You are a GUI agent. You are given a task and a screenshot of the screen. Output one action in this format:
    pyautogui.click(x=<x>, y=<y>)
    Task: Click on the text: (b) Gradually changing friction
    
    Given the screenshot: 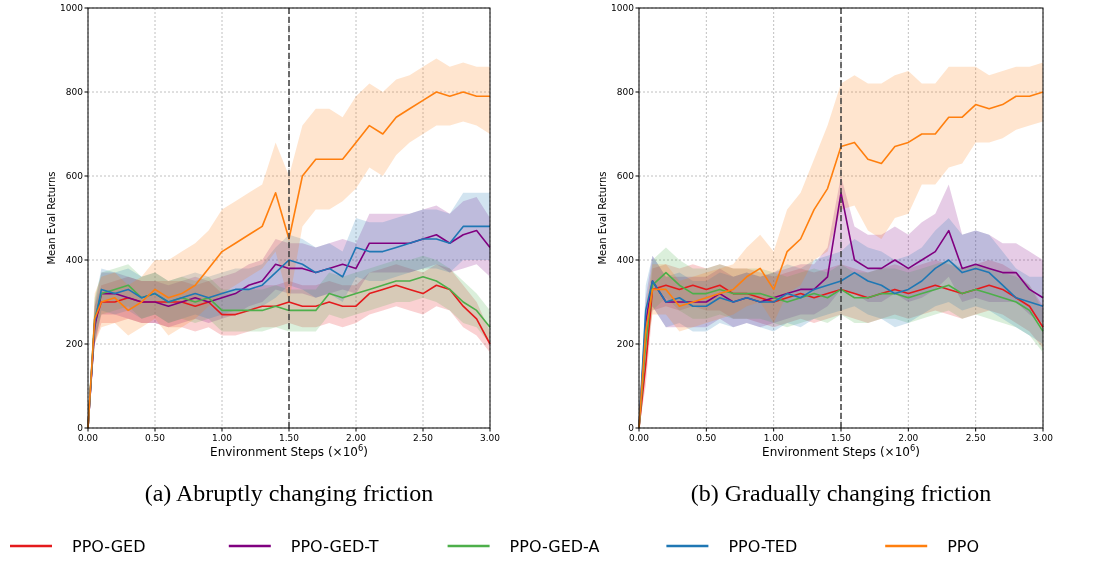 What is the action you would take?
    pyautogui.click(x=841, y=493)
    